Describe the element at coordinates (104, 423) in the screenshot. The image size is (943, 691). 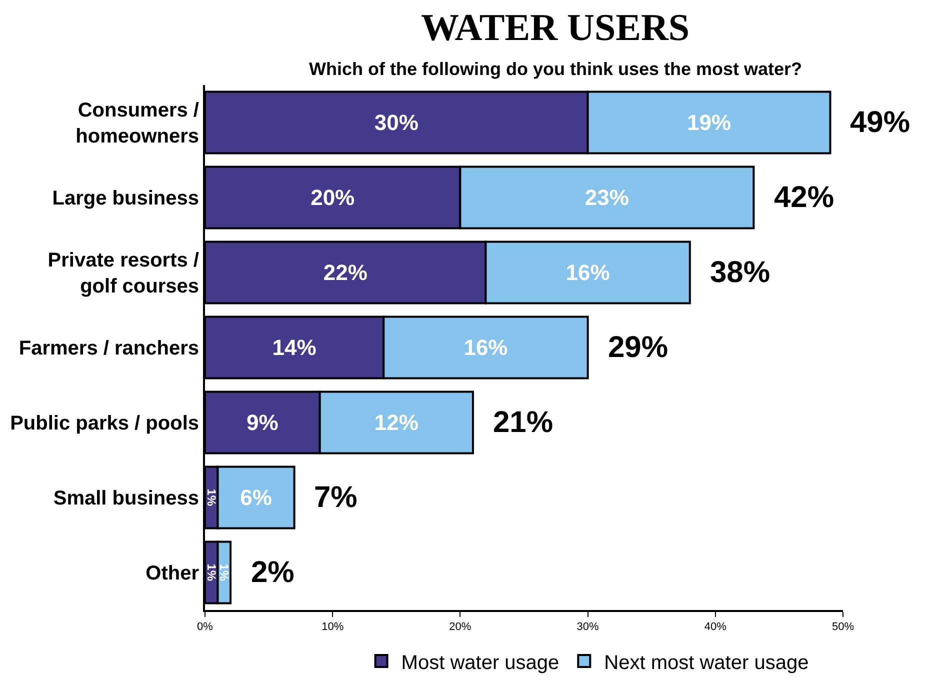
I see `y-tick-label: Public parks / pools` at that location.